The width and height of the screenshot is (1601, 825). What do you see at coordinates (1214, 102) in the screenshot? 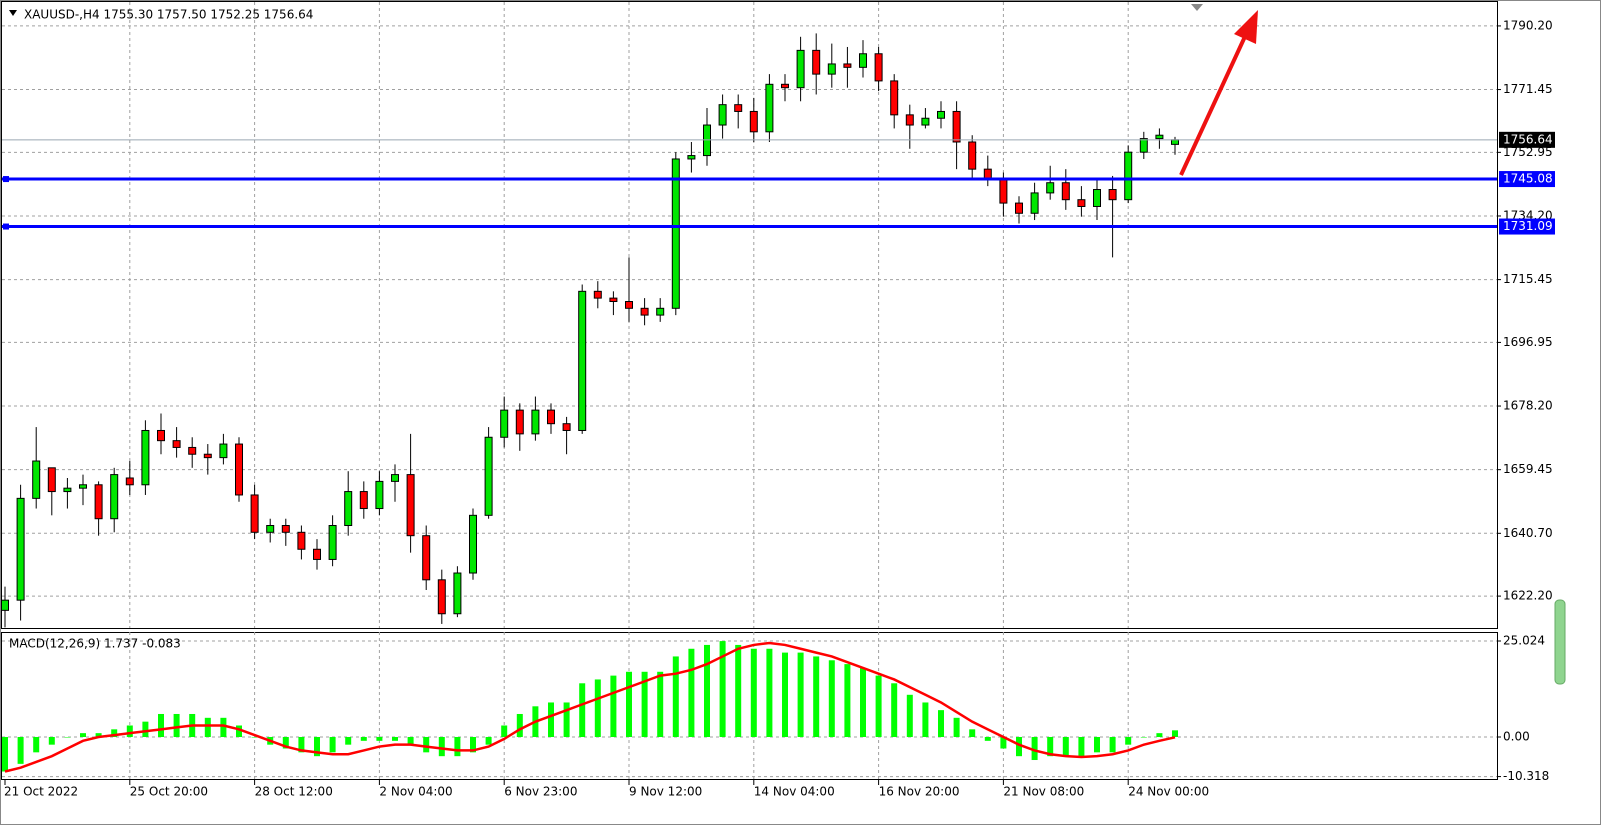
I see `arrow-shaft` at bounding box center [1214, 102].